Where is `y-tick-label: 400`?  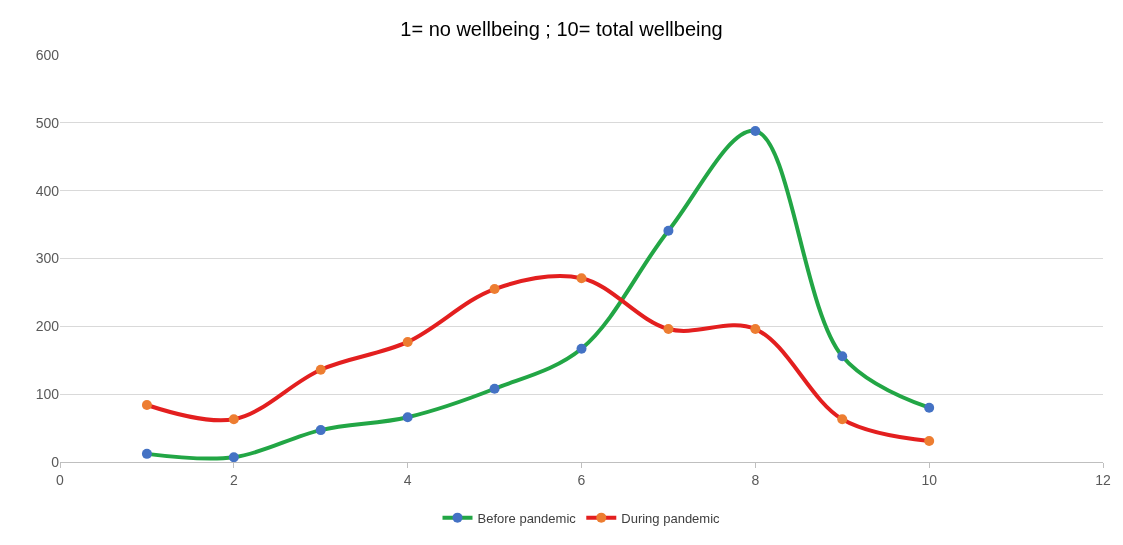
y-tick-label: 400 is located at coordinates (47, 190).